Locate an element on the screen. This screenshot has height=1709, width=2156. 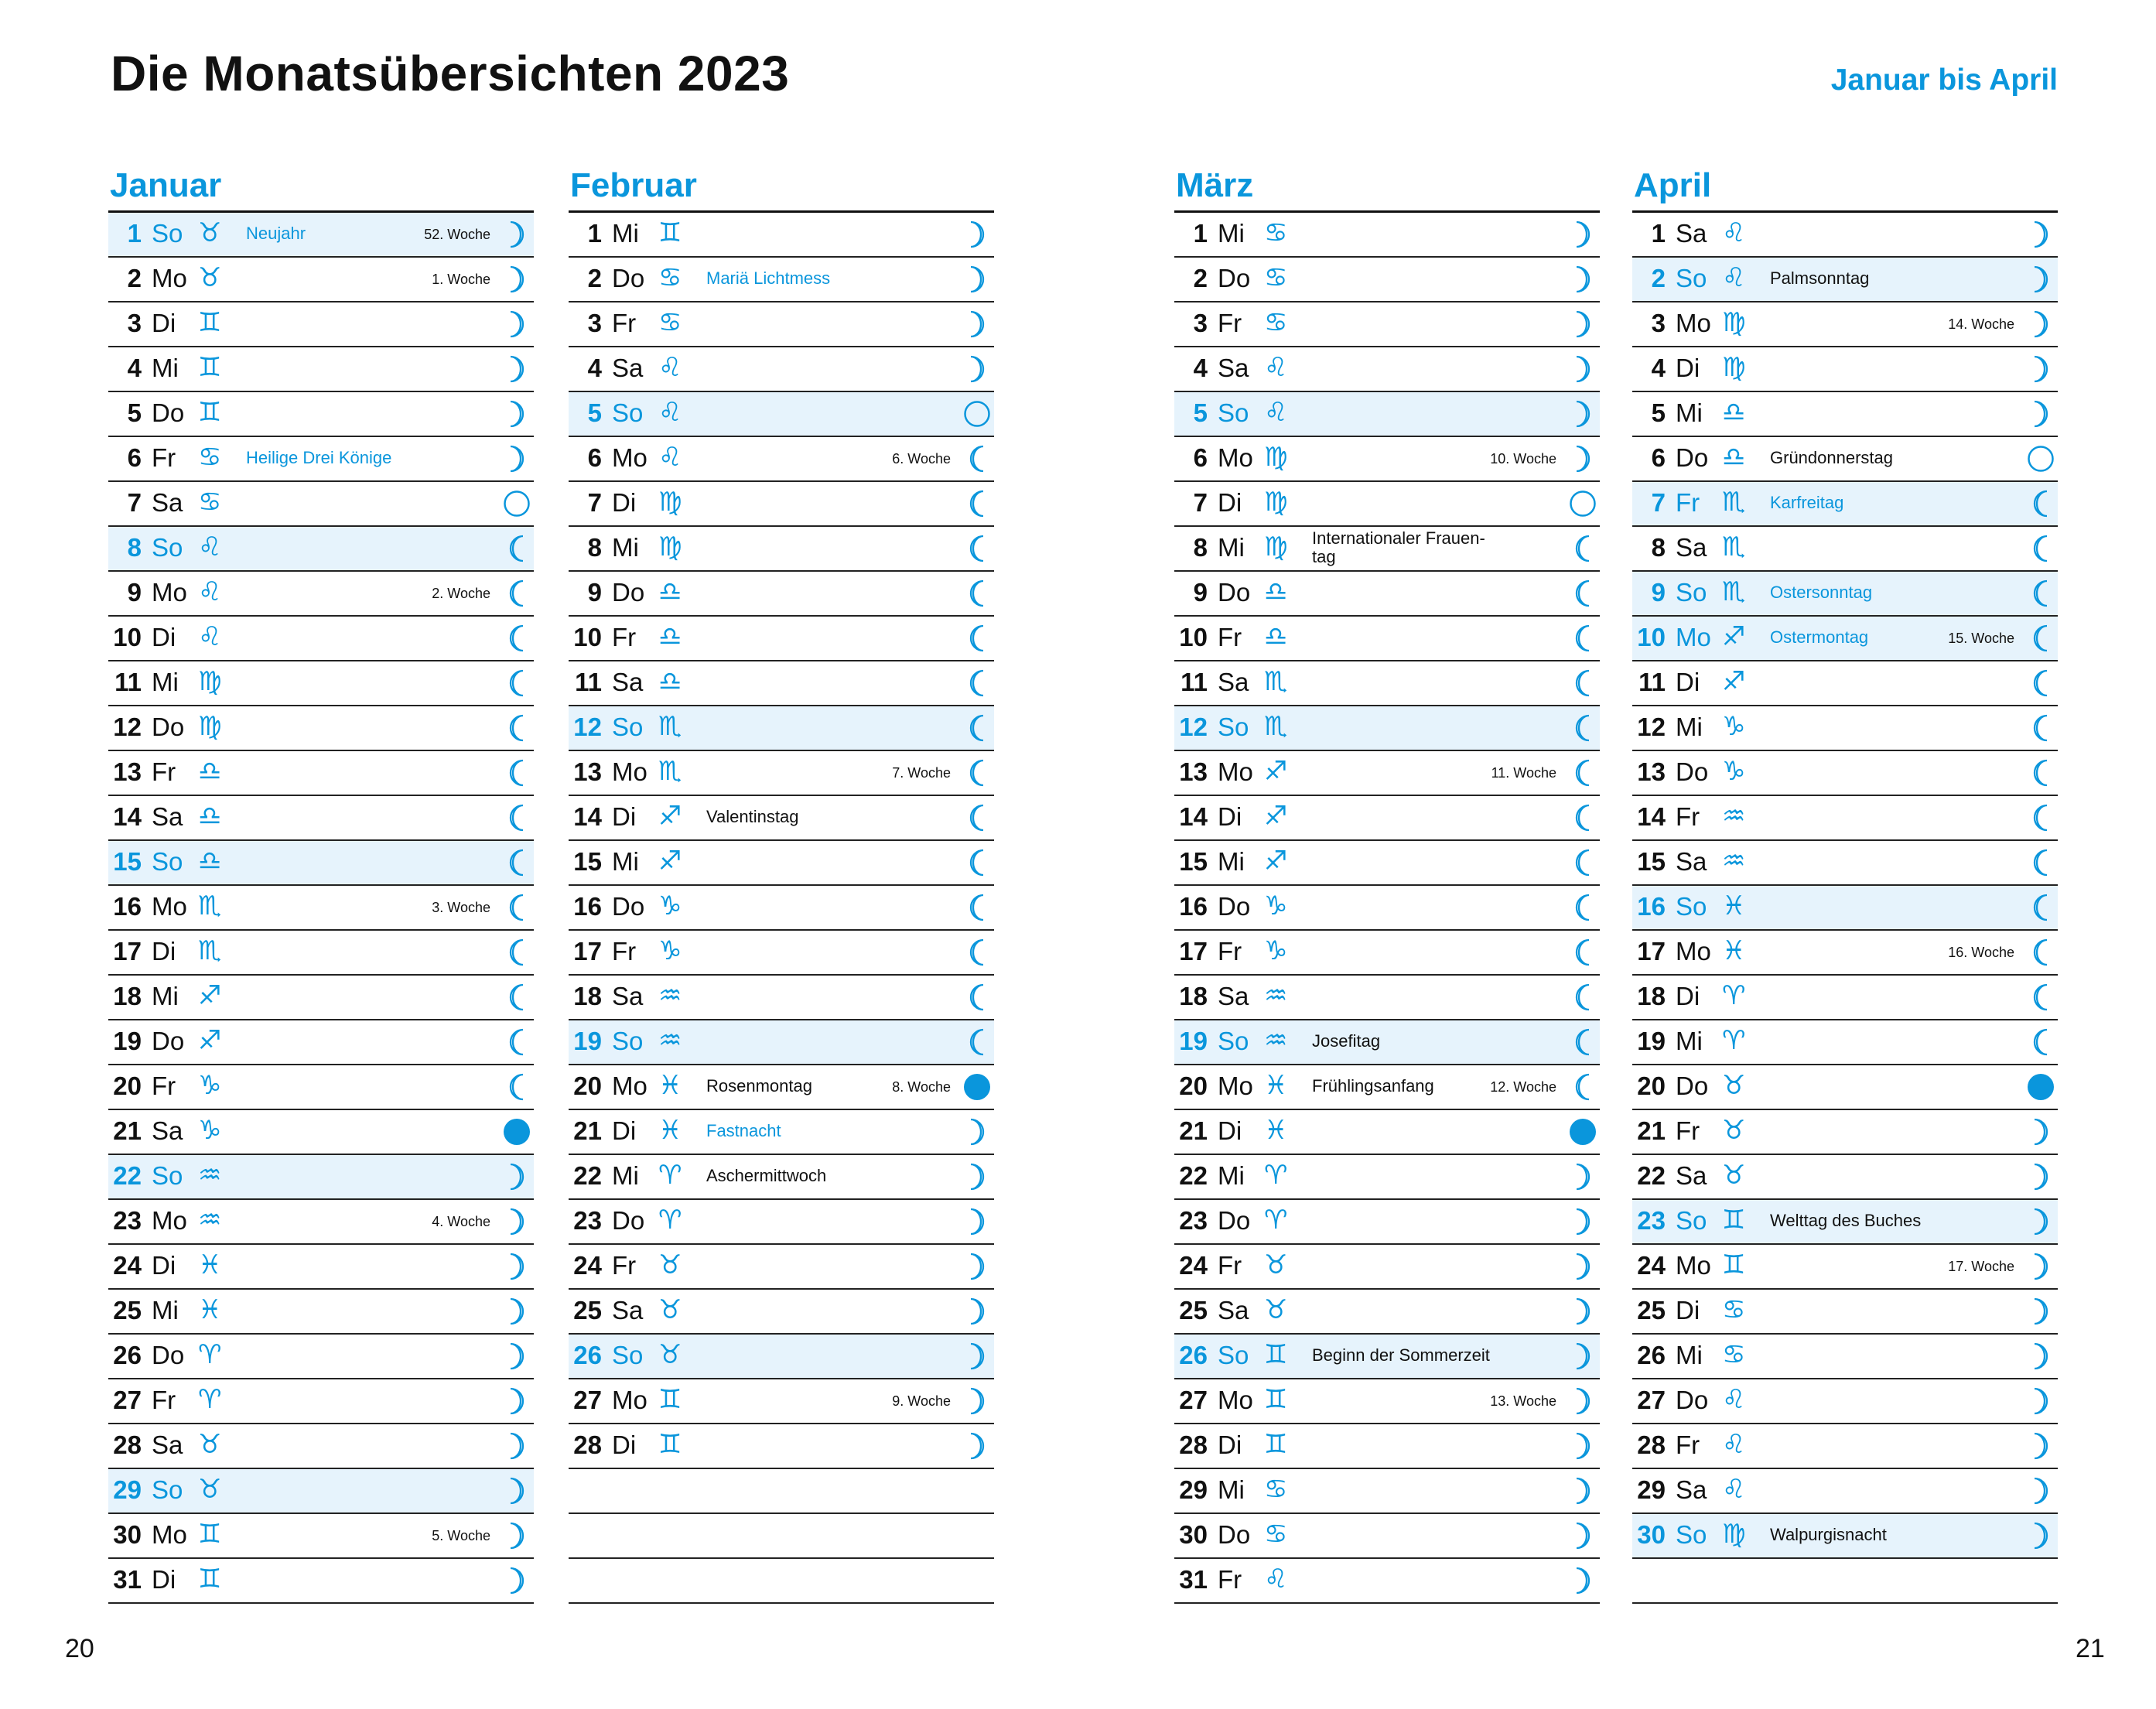
day-number: 18 is located at coordinates (127, 996).